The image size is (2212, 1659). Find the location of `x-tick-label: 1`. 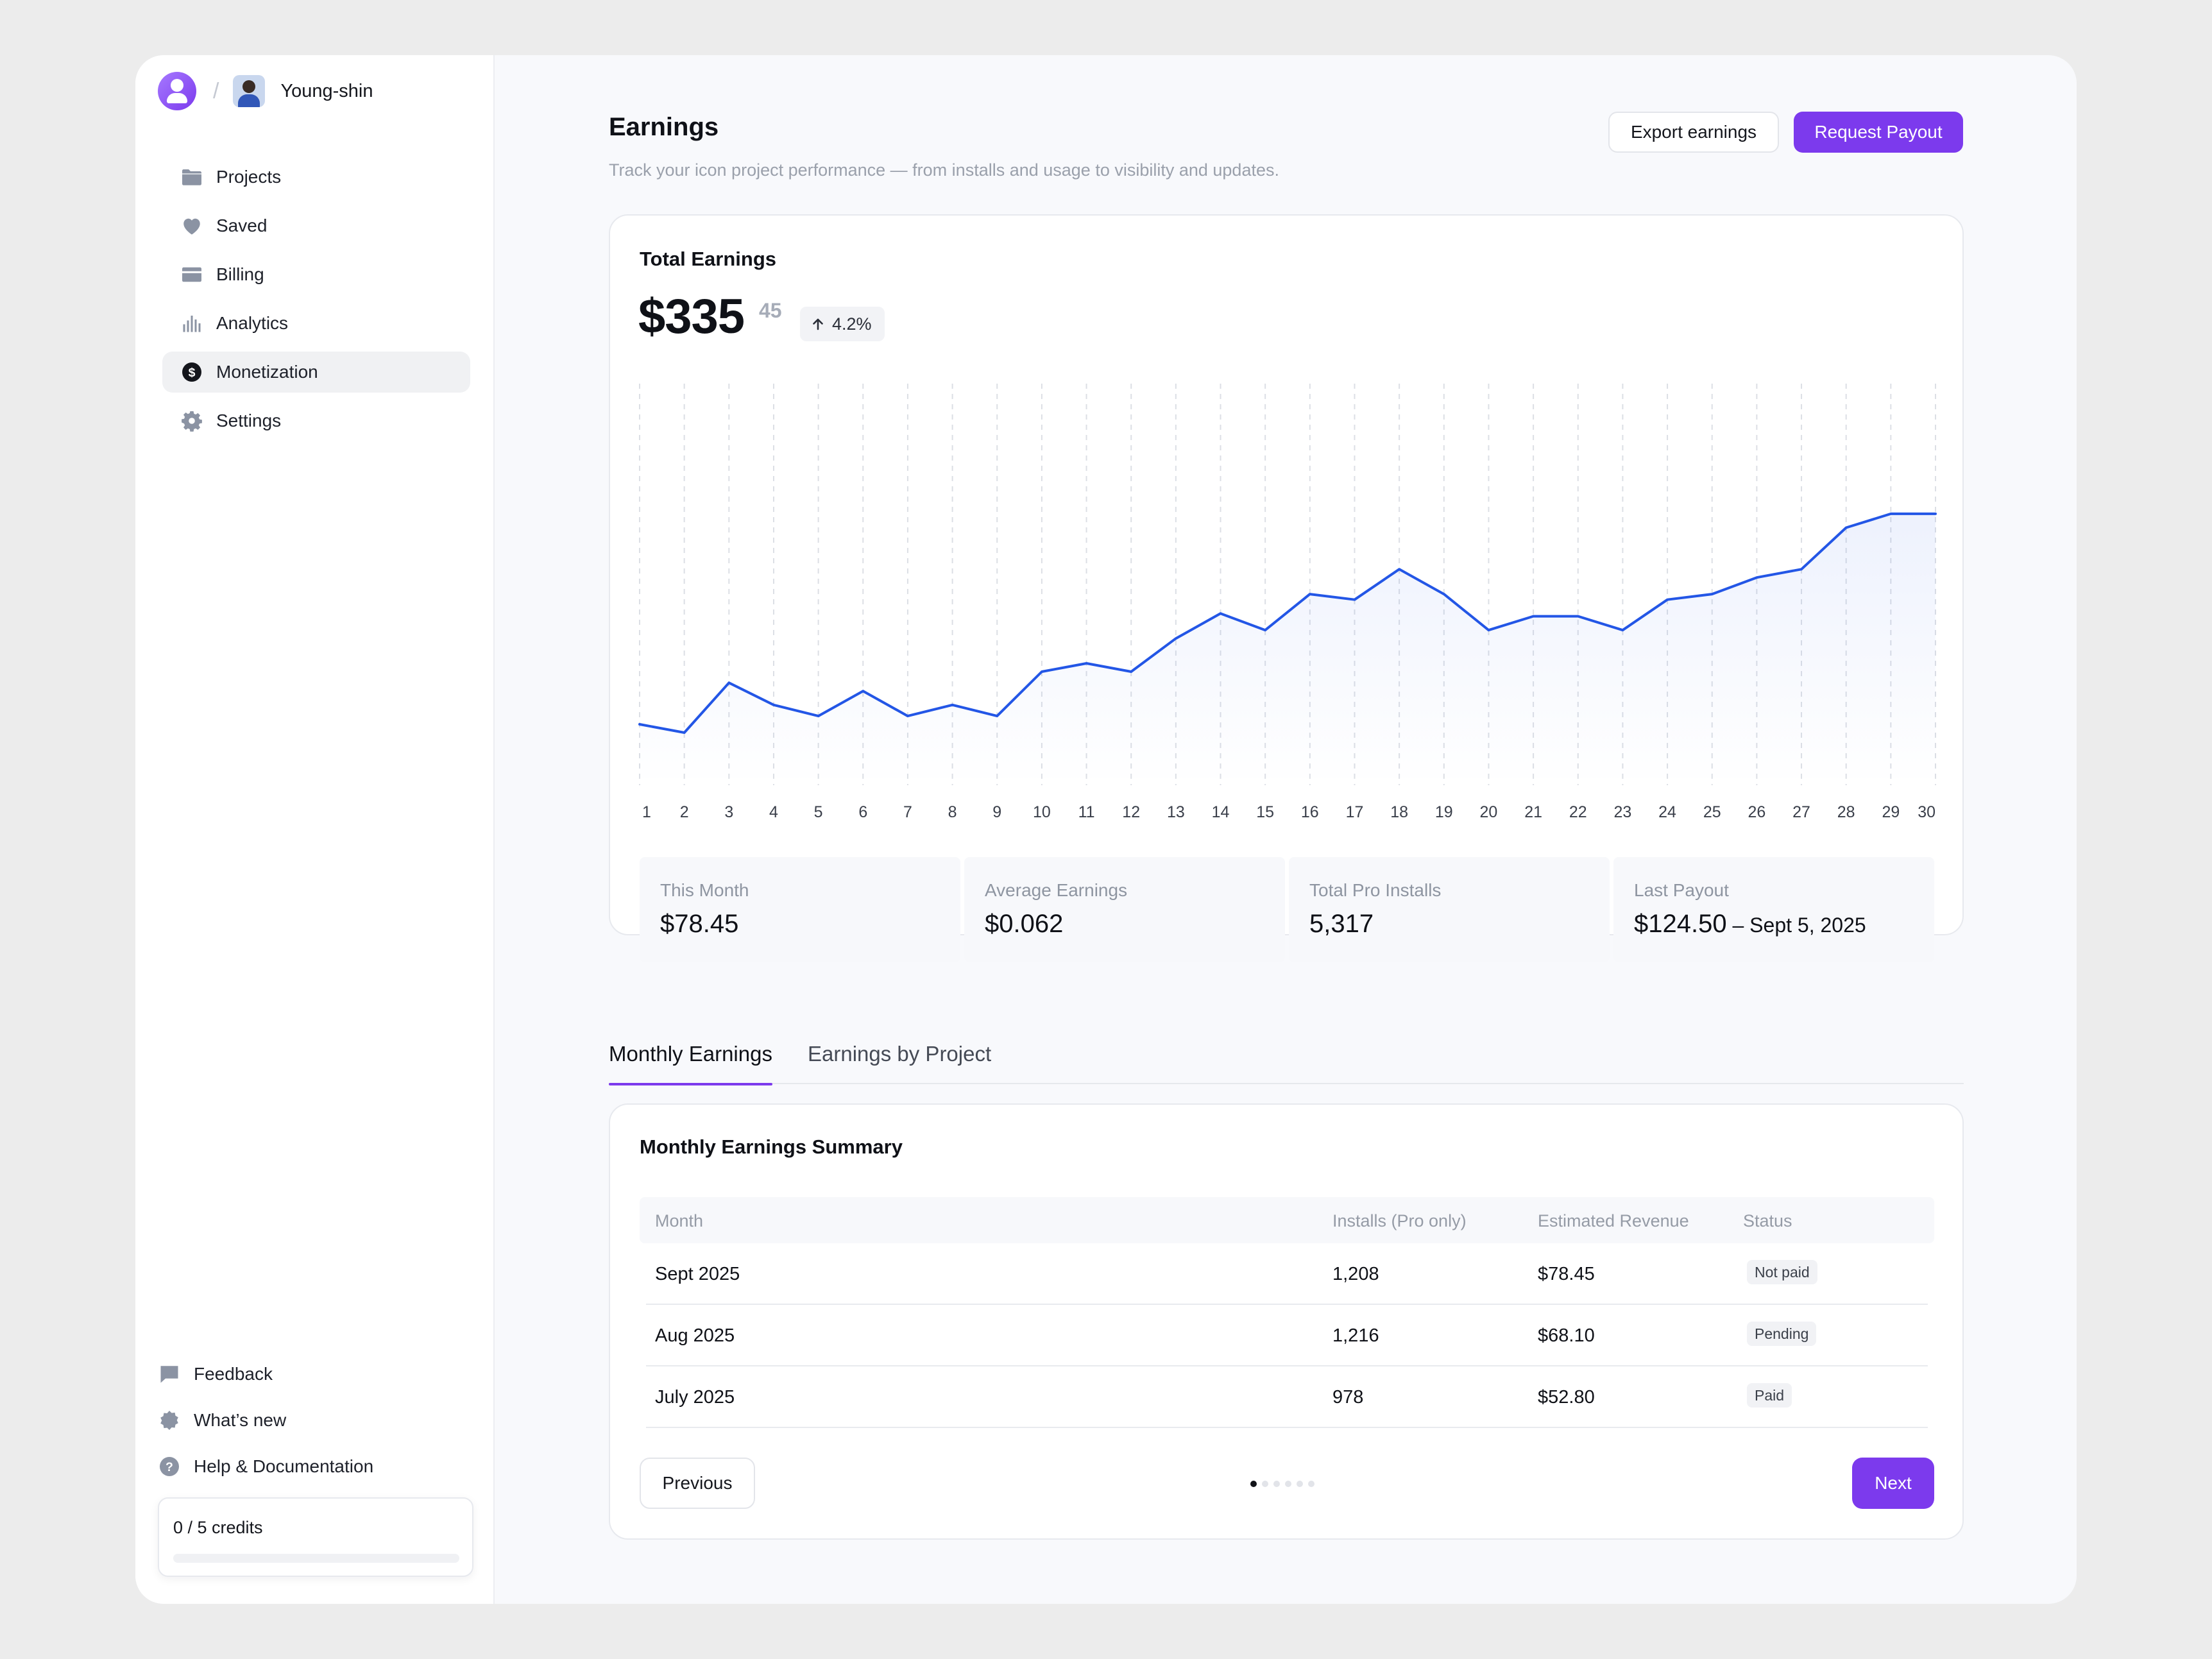

x-tick-label: 1 is located at coordinates (646, 812).